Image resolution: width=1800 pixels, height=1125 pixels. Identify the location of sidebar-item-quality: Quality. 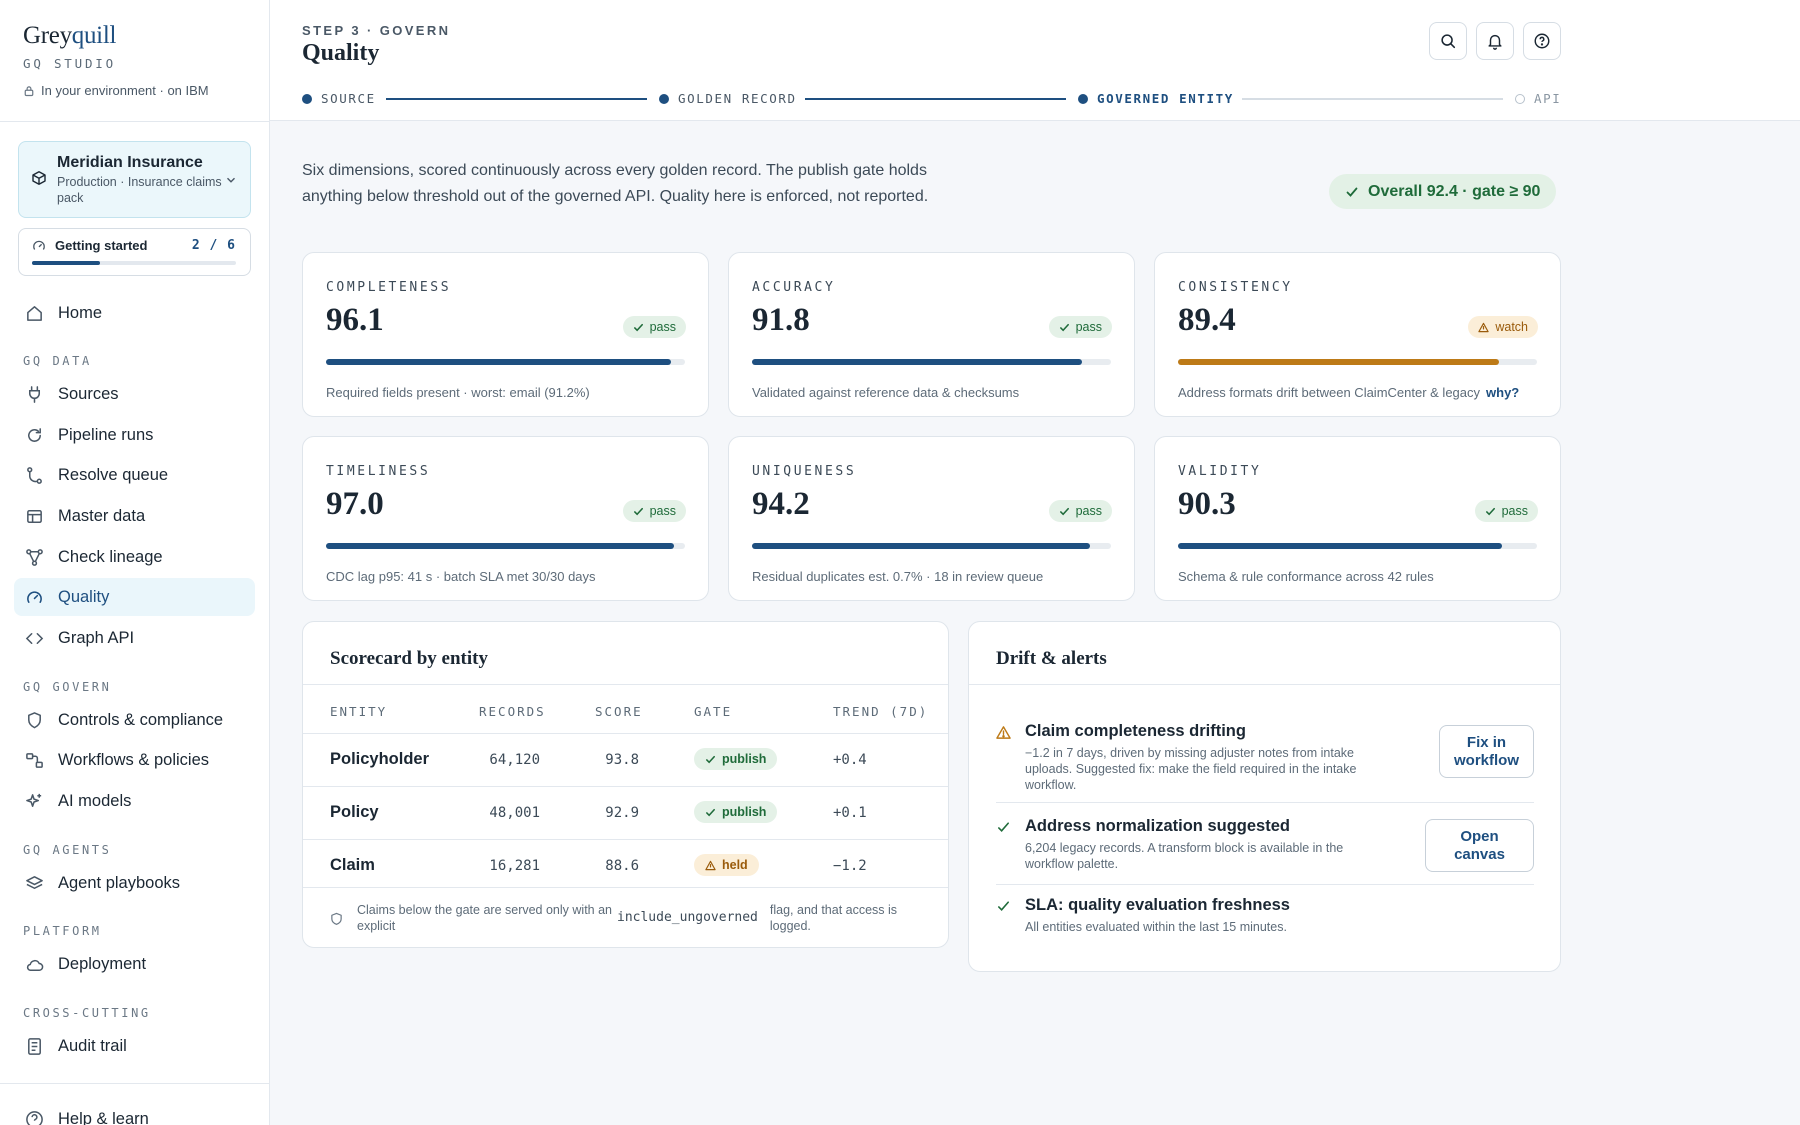
(134, 597).